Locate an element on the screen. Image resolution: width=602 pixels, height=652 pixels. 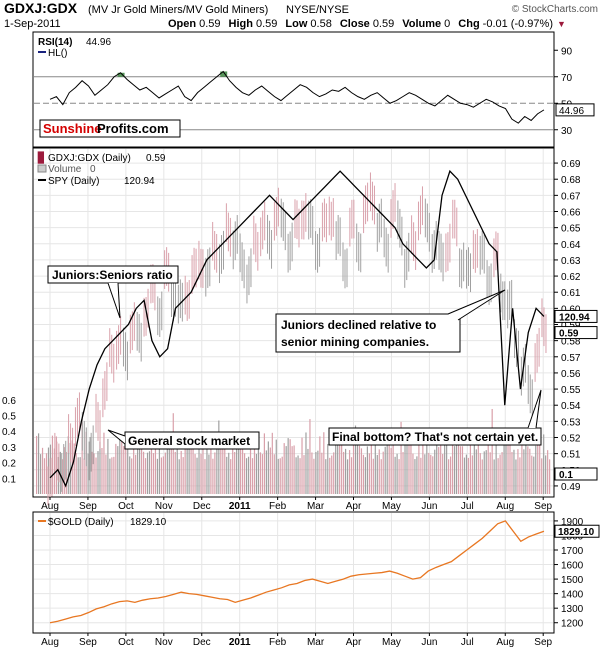
ratio-x-label: Nov is located at coordinates (164, 506).